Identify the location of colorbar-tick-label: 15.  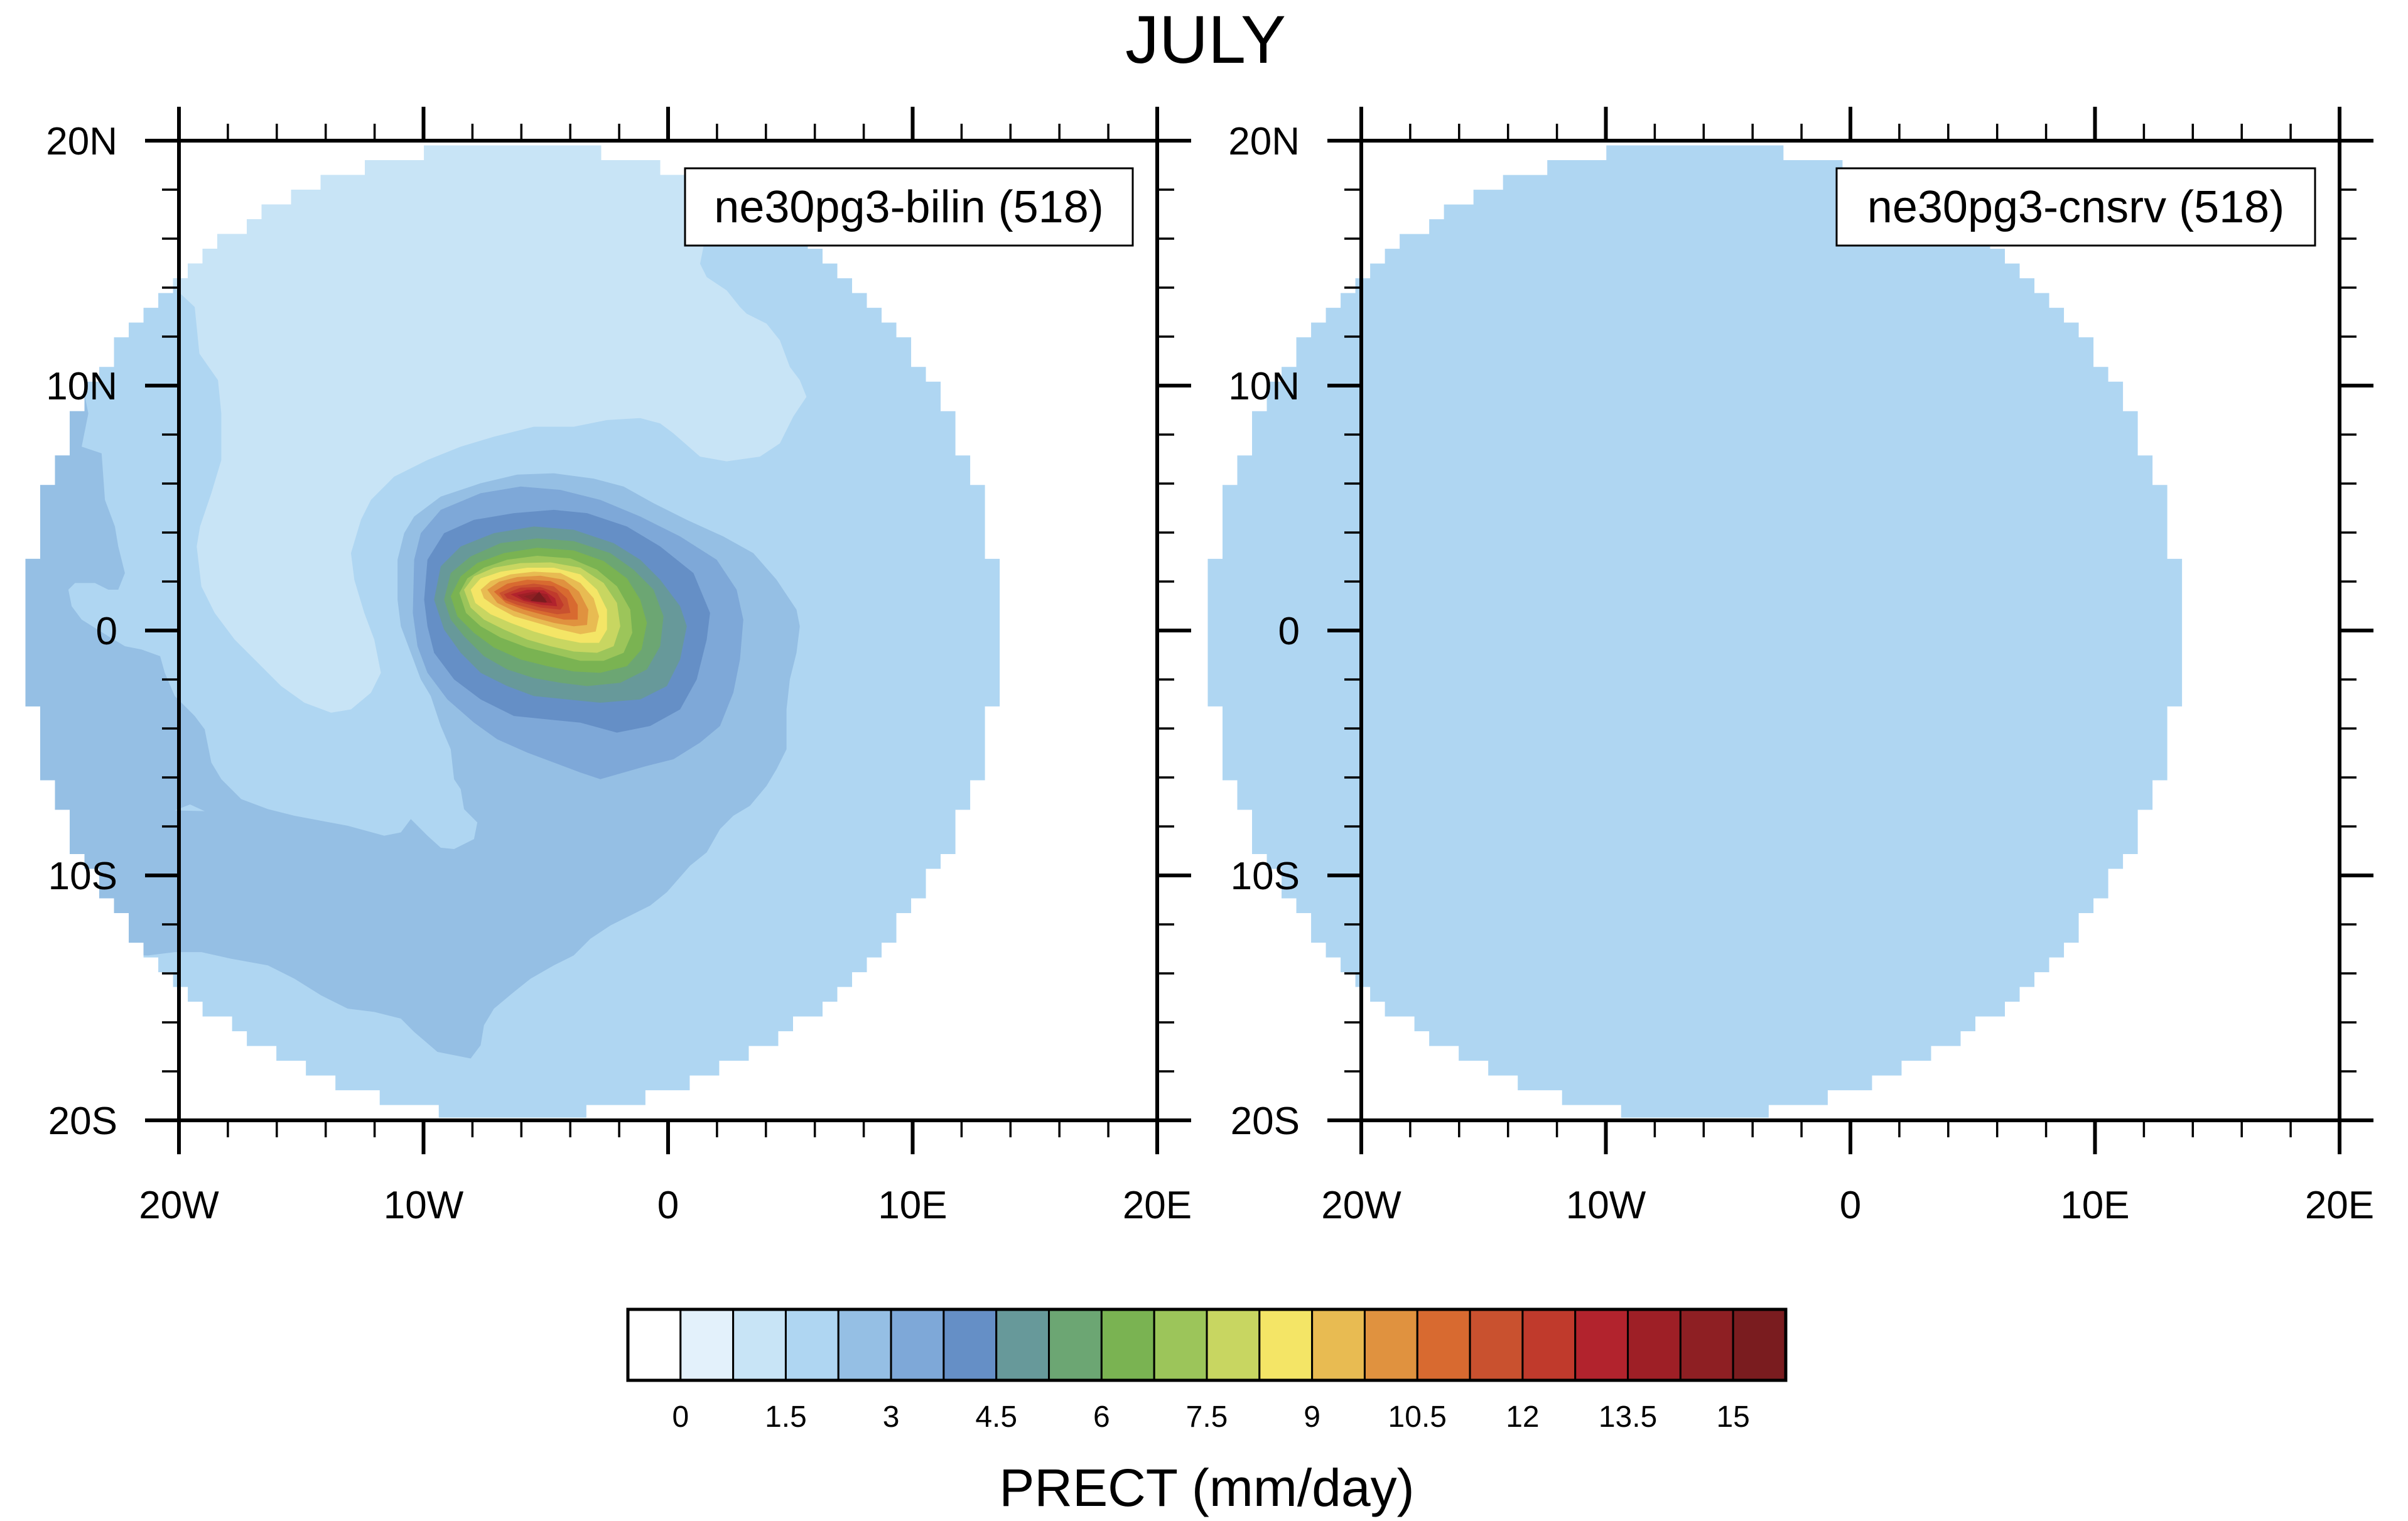
(1732, 1417).